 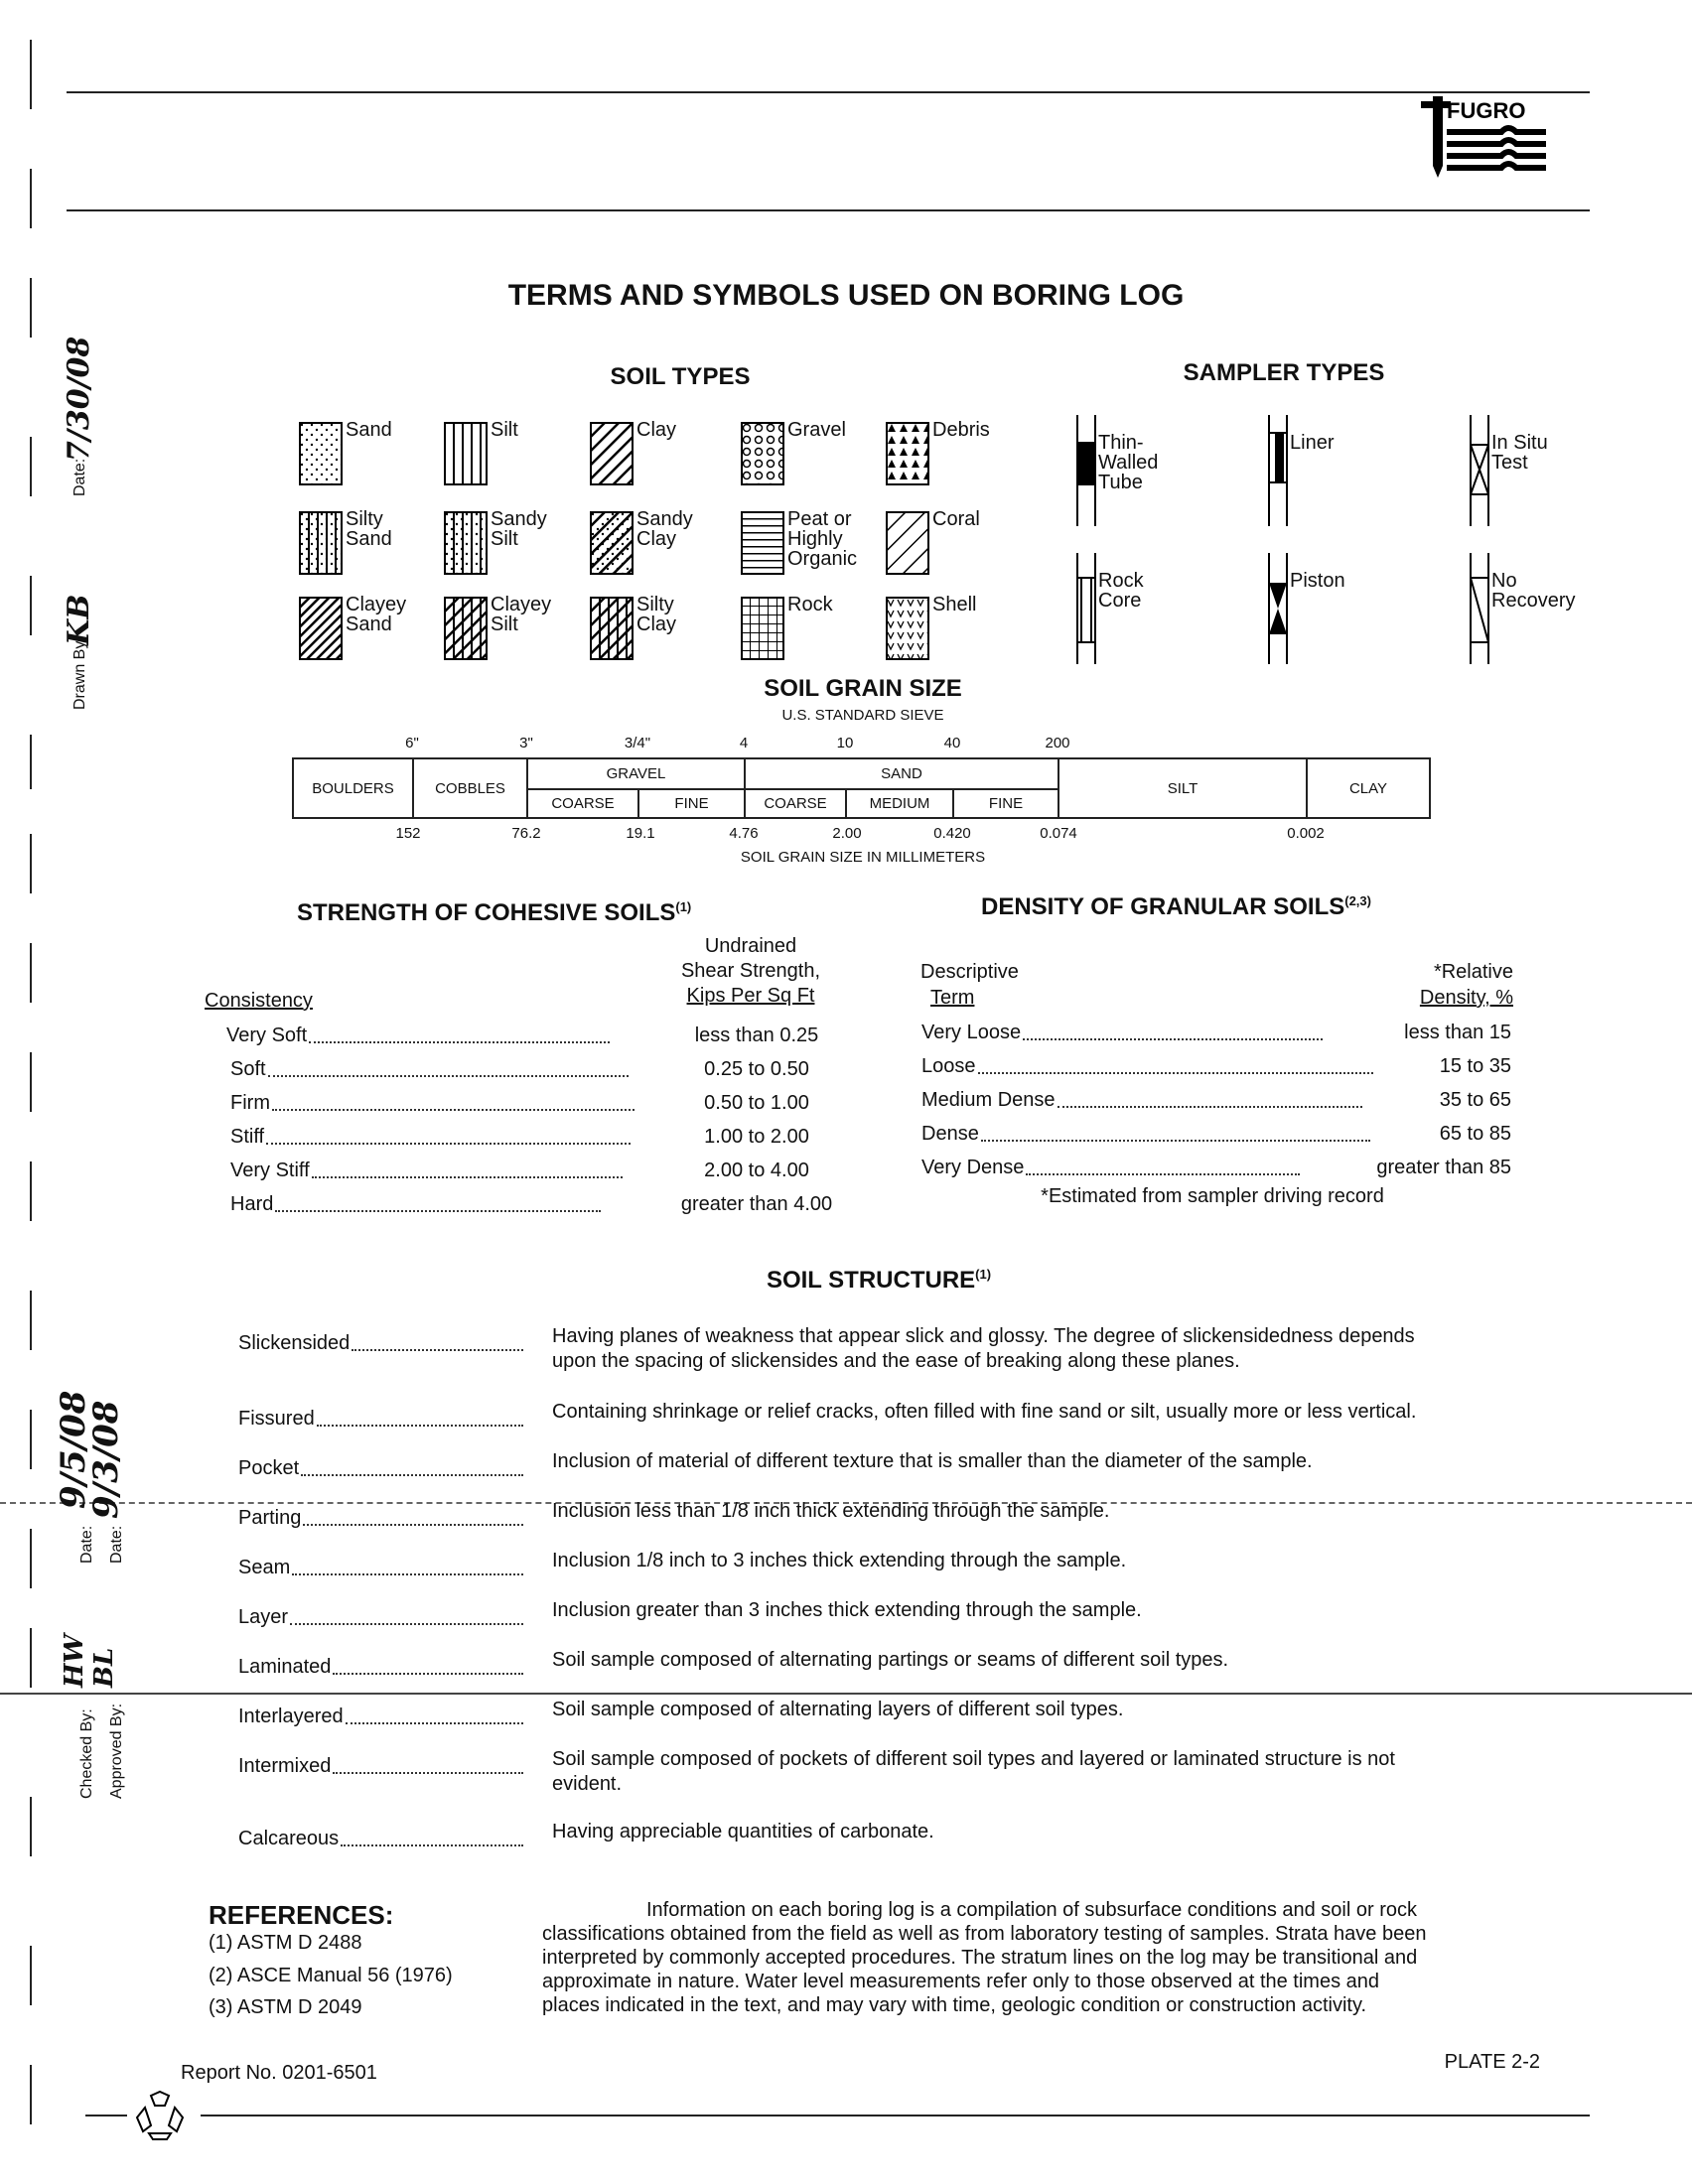 What do you see at coordinates (956, 519) in the screenshot?
I see `soil-type-label: Coral` at bounding box center [956, 519].